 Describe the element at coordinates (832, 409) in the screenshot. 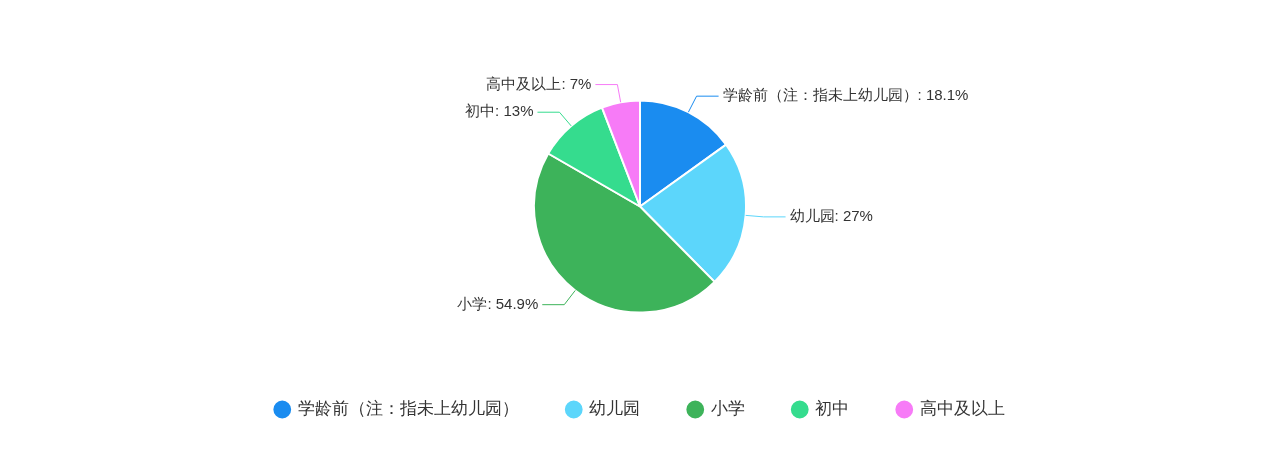

I see `legend-label: 初中` at that location.